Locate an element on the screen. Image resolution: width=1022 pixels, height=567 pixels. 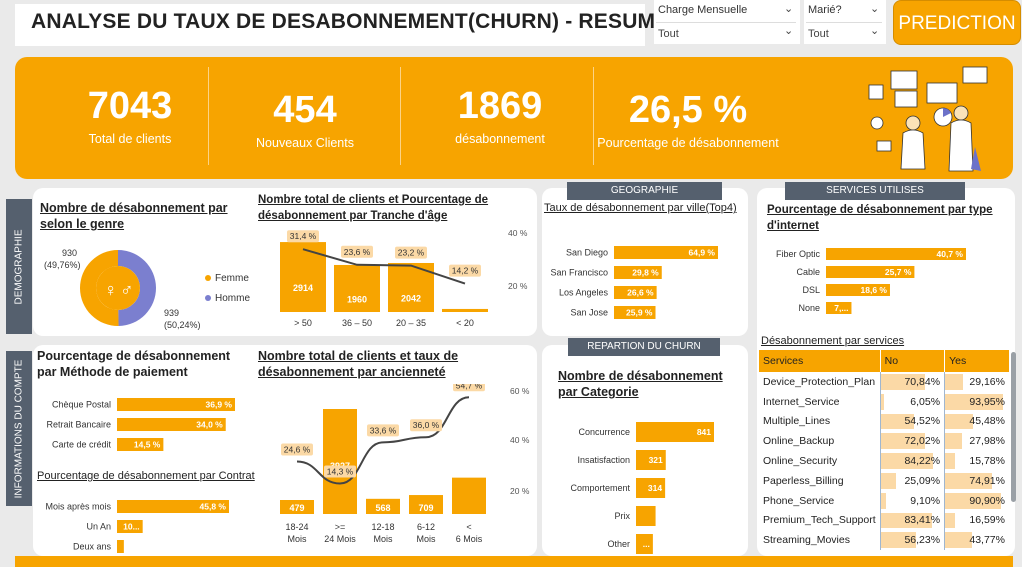
table-row: Internet_Service 6,05% 93,95% is located at coordinates (884, 401).